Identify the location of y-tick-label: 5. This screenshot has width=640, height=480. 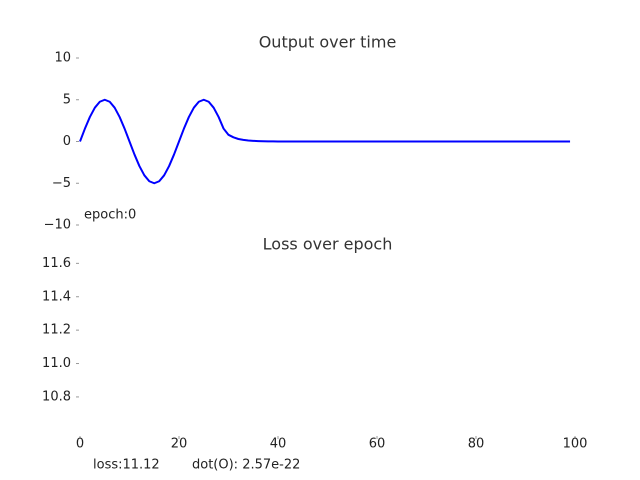
(67, 99).